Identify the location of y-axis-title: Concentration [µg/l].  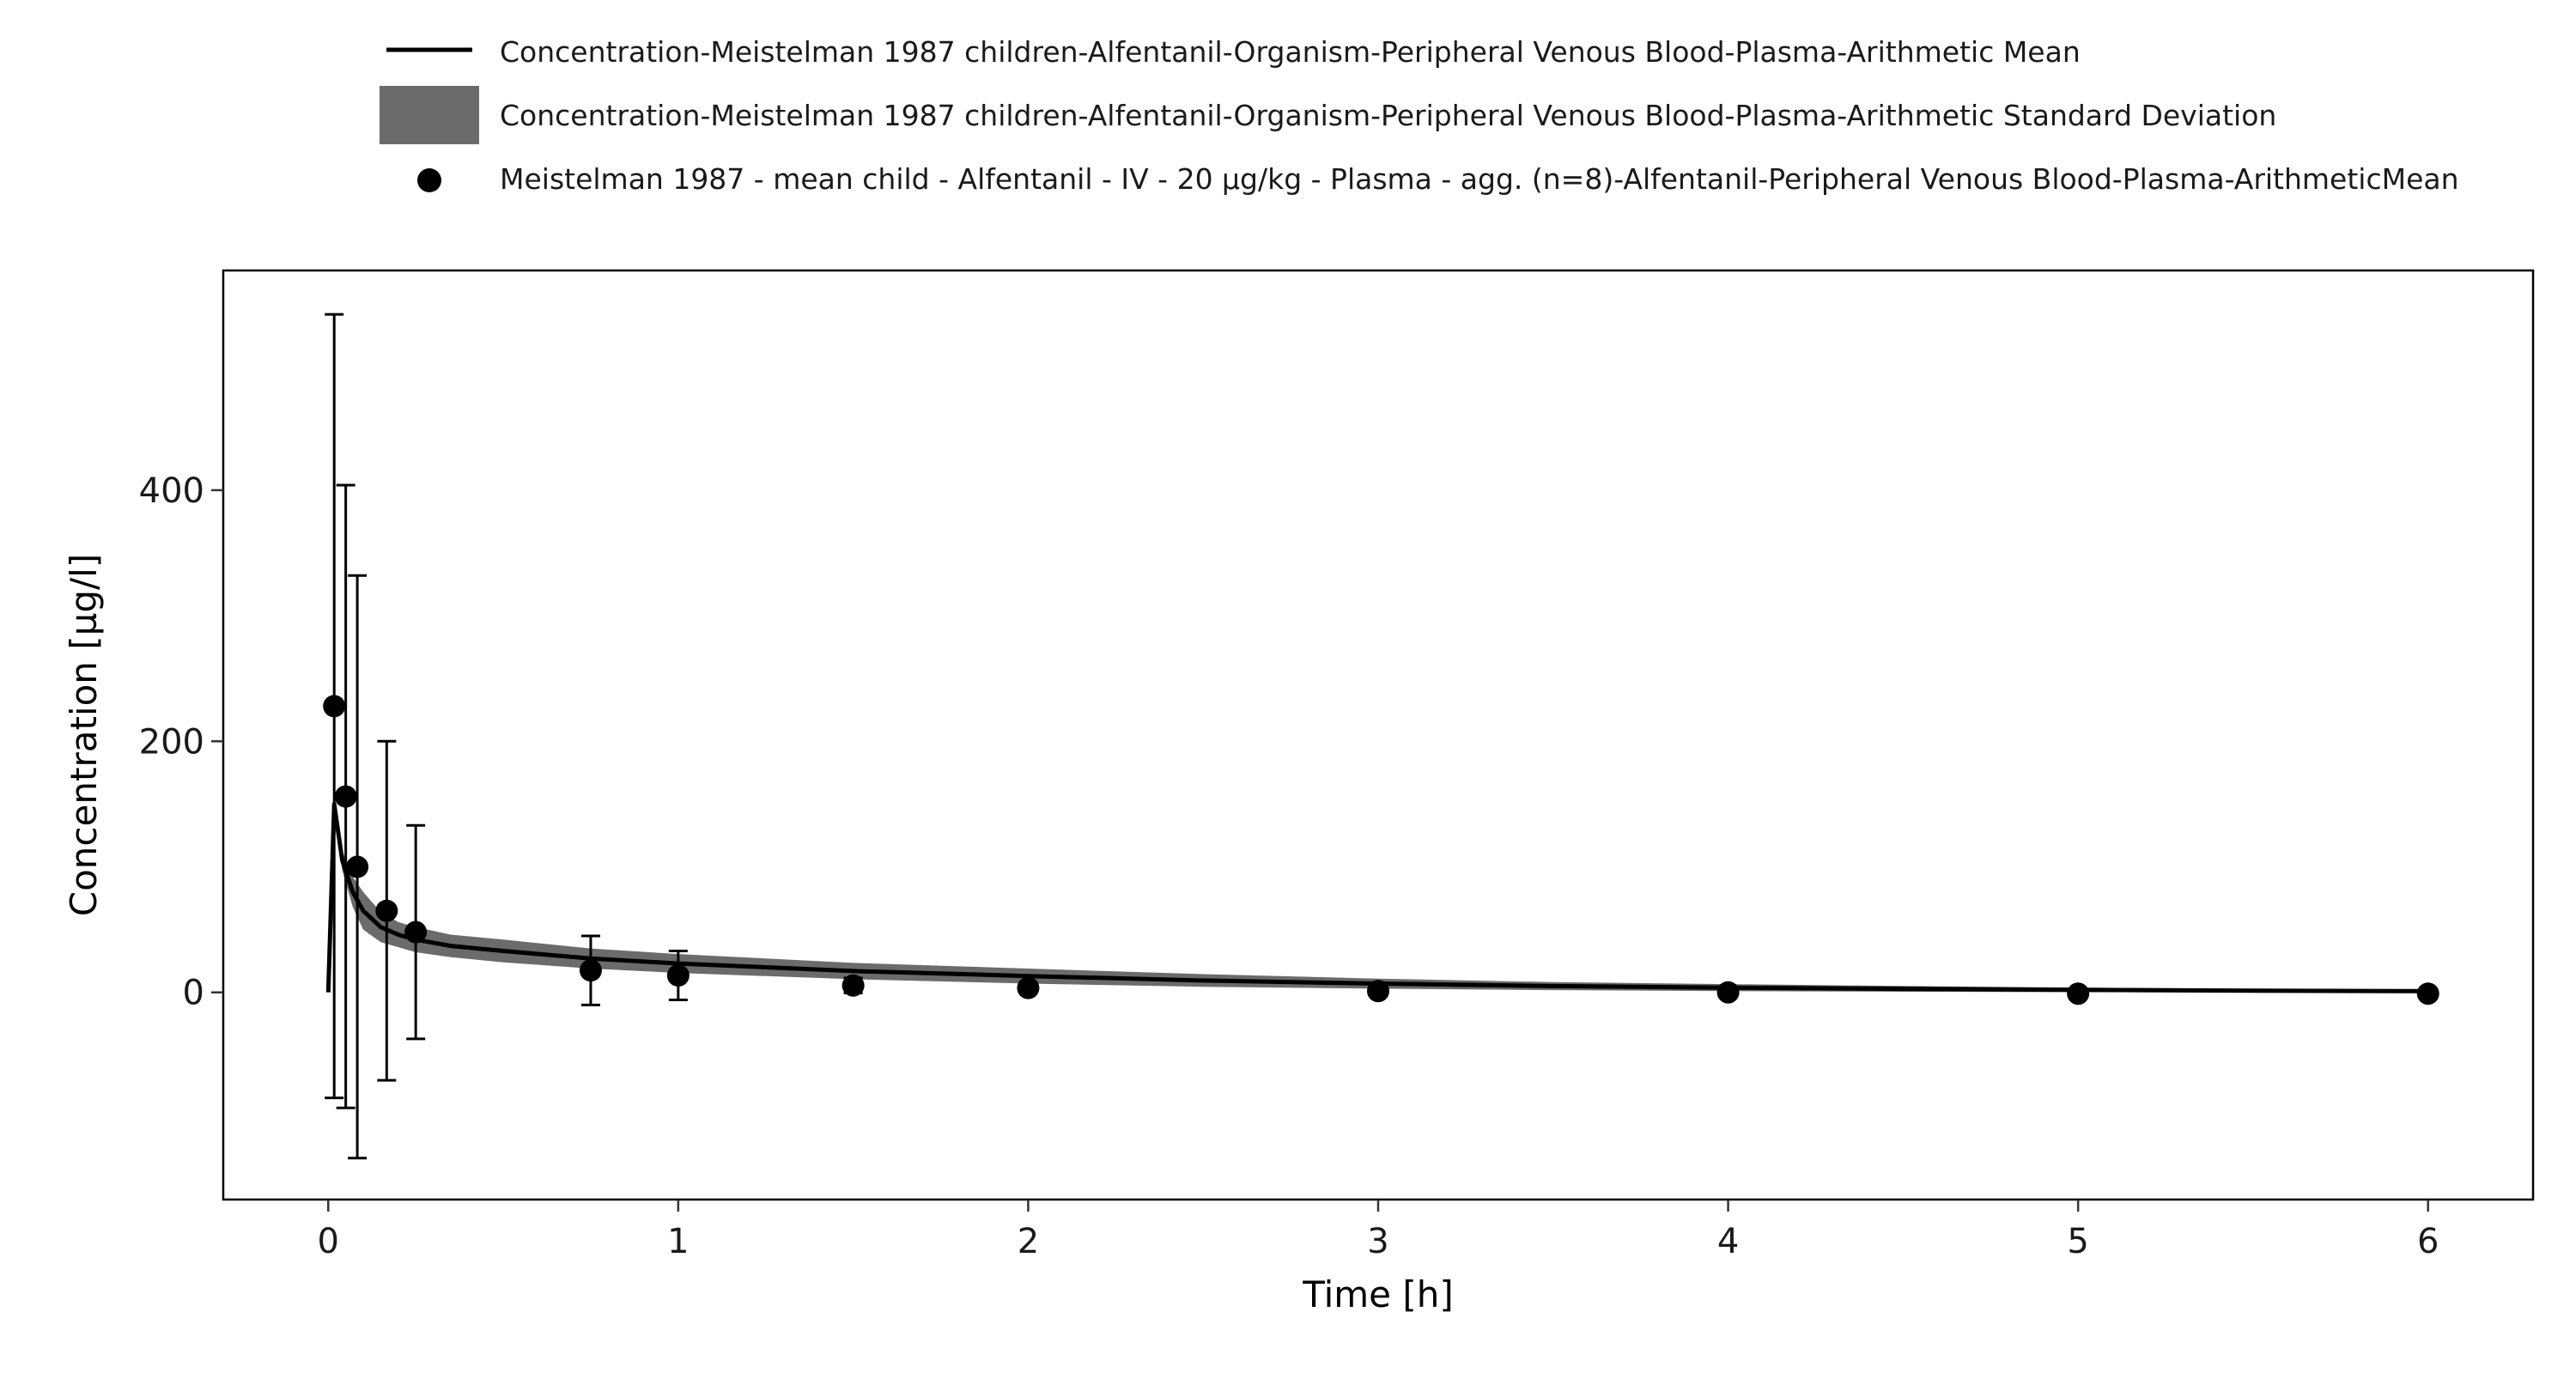
(84, 735).